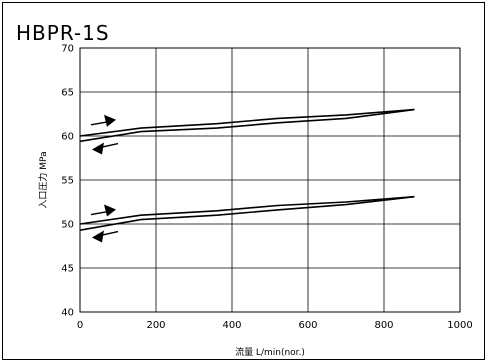 Image resolution: width=489 pixels, height=364 pixels. What do you see at coordinates (231, 325) in the screenshot?
I see `x-tick-label: 400` at bounding box center [231, 325].